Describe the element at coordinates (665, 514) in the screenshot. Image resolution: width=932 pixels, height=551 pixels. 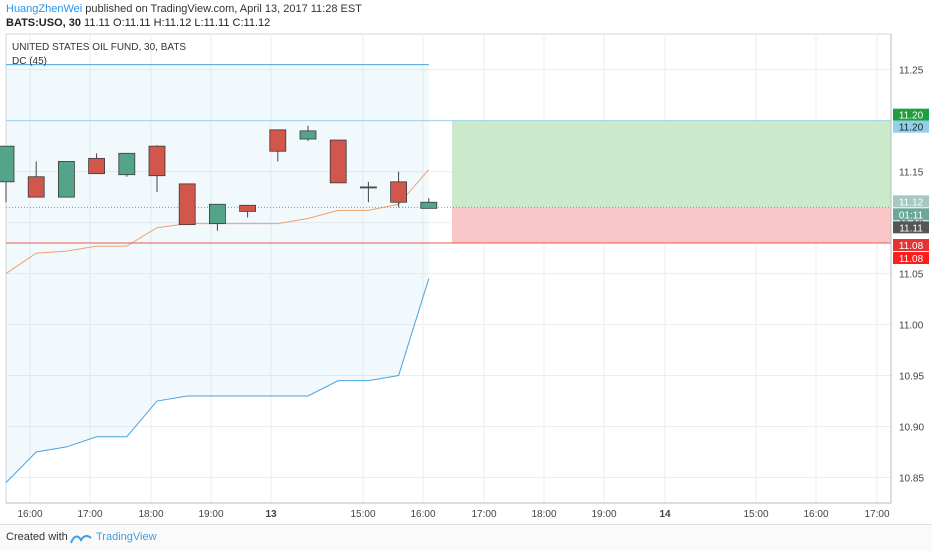
I see `time-tick-label: 14` at that location.